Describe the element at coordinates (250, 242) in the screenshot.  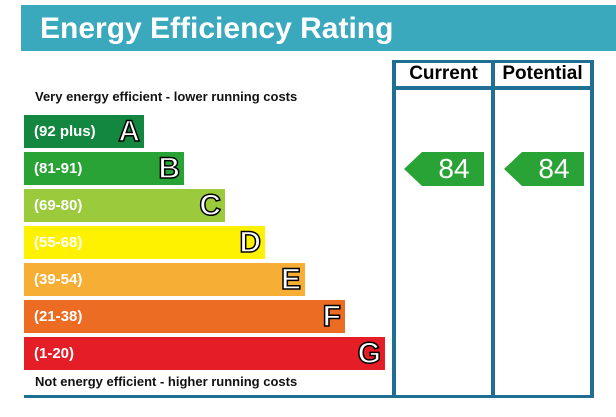
I see `band-letter: D` at that location.